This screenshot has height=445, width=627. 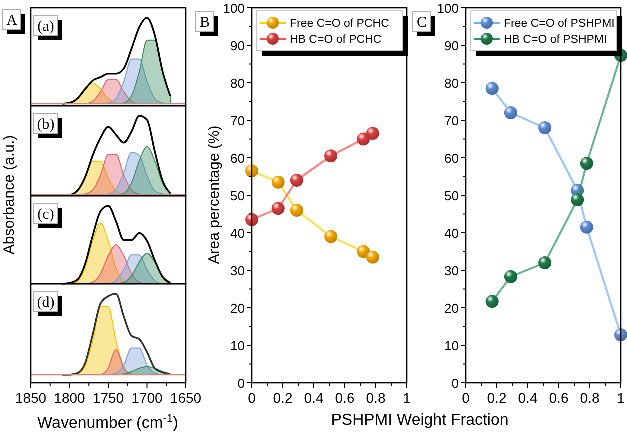 I want to click on x-axis-title: Wavenumber (cm$^{-1}$), so click(x=108, y=422).